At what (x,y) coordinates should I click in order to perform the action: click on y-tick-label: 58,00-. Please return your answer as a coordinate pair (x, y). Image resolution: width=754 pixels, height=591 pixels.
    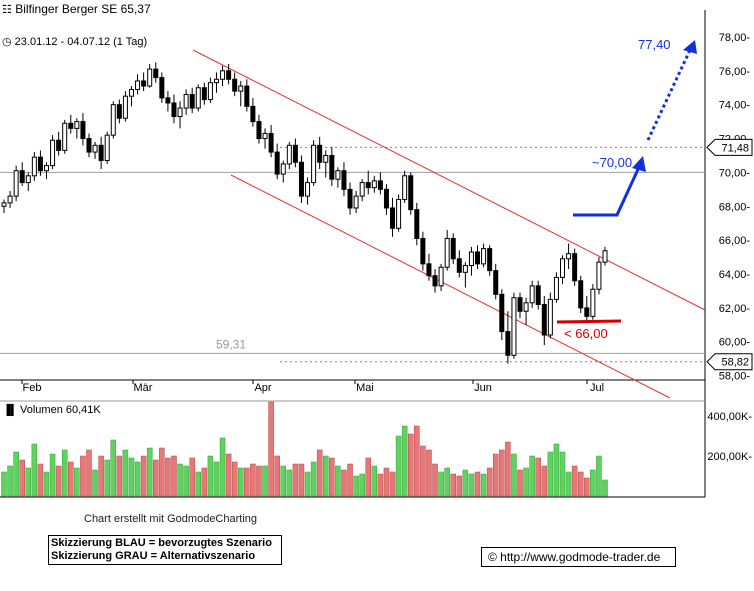
    Looking at the image, I should click on (735, 377).